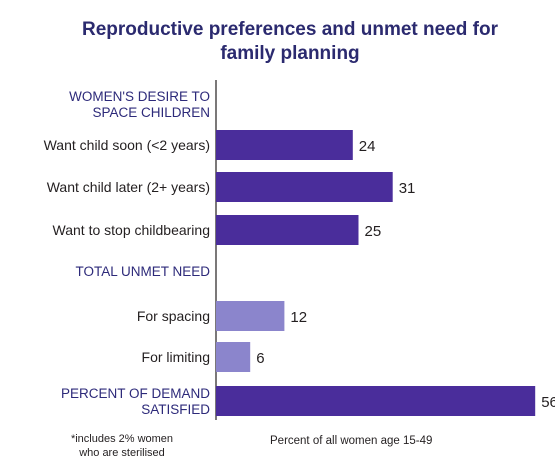  Describe the element at coordinates (367, 146) in the screenshot. I see `data-label: 24` at that location.